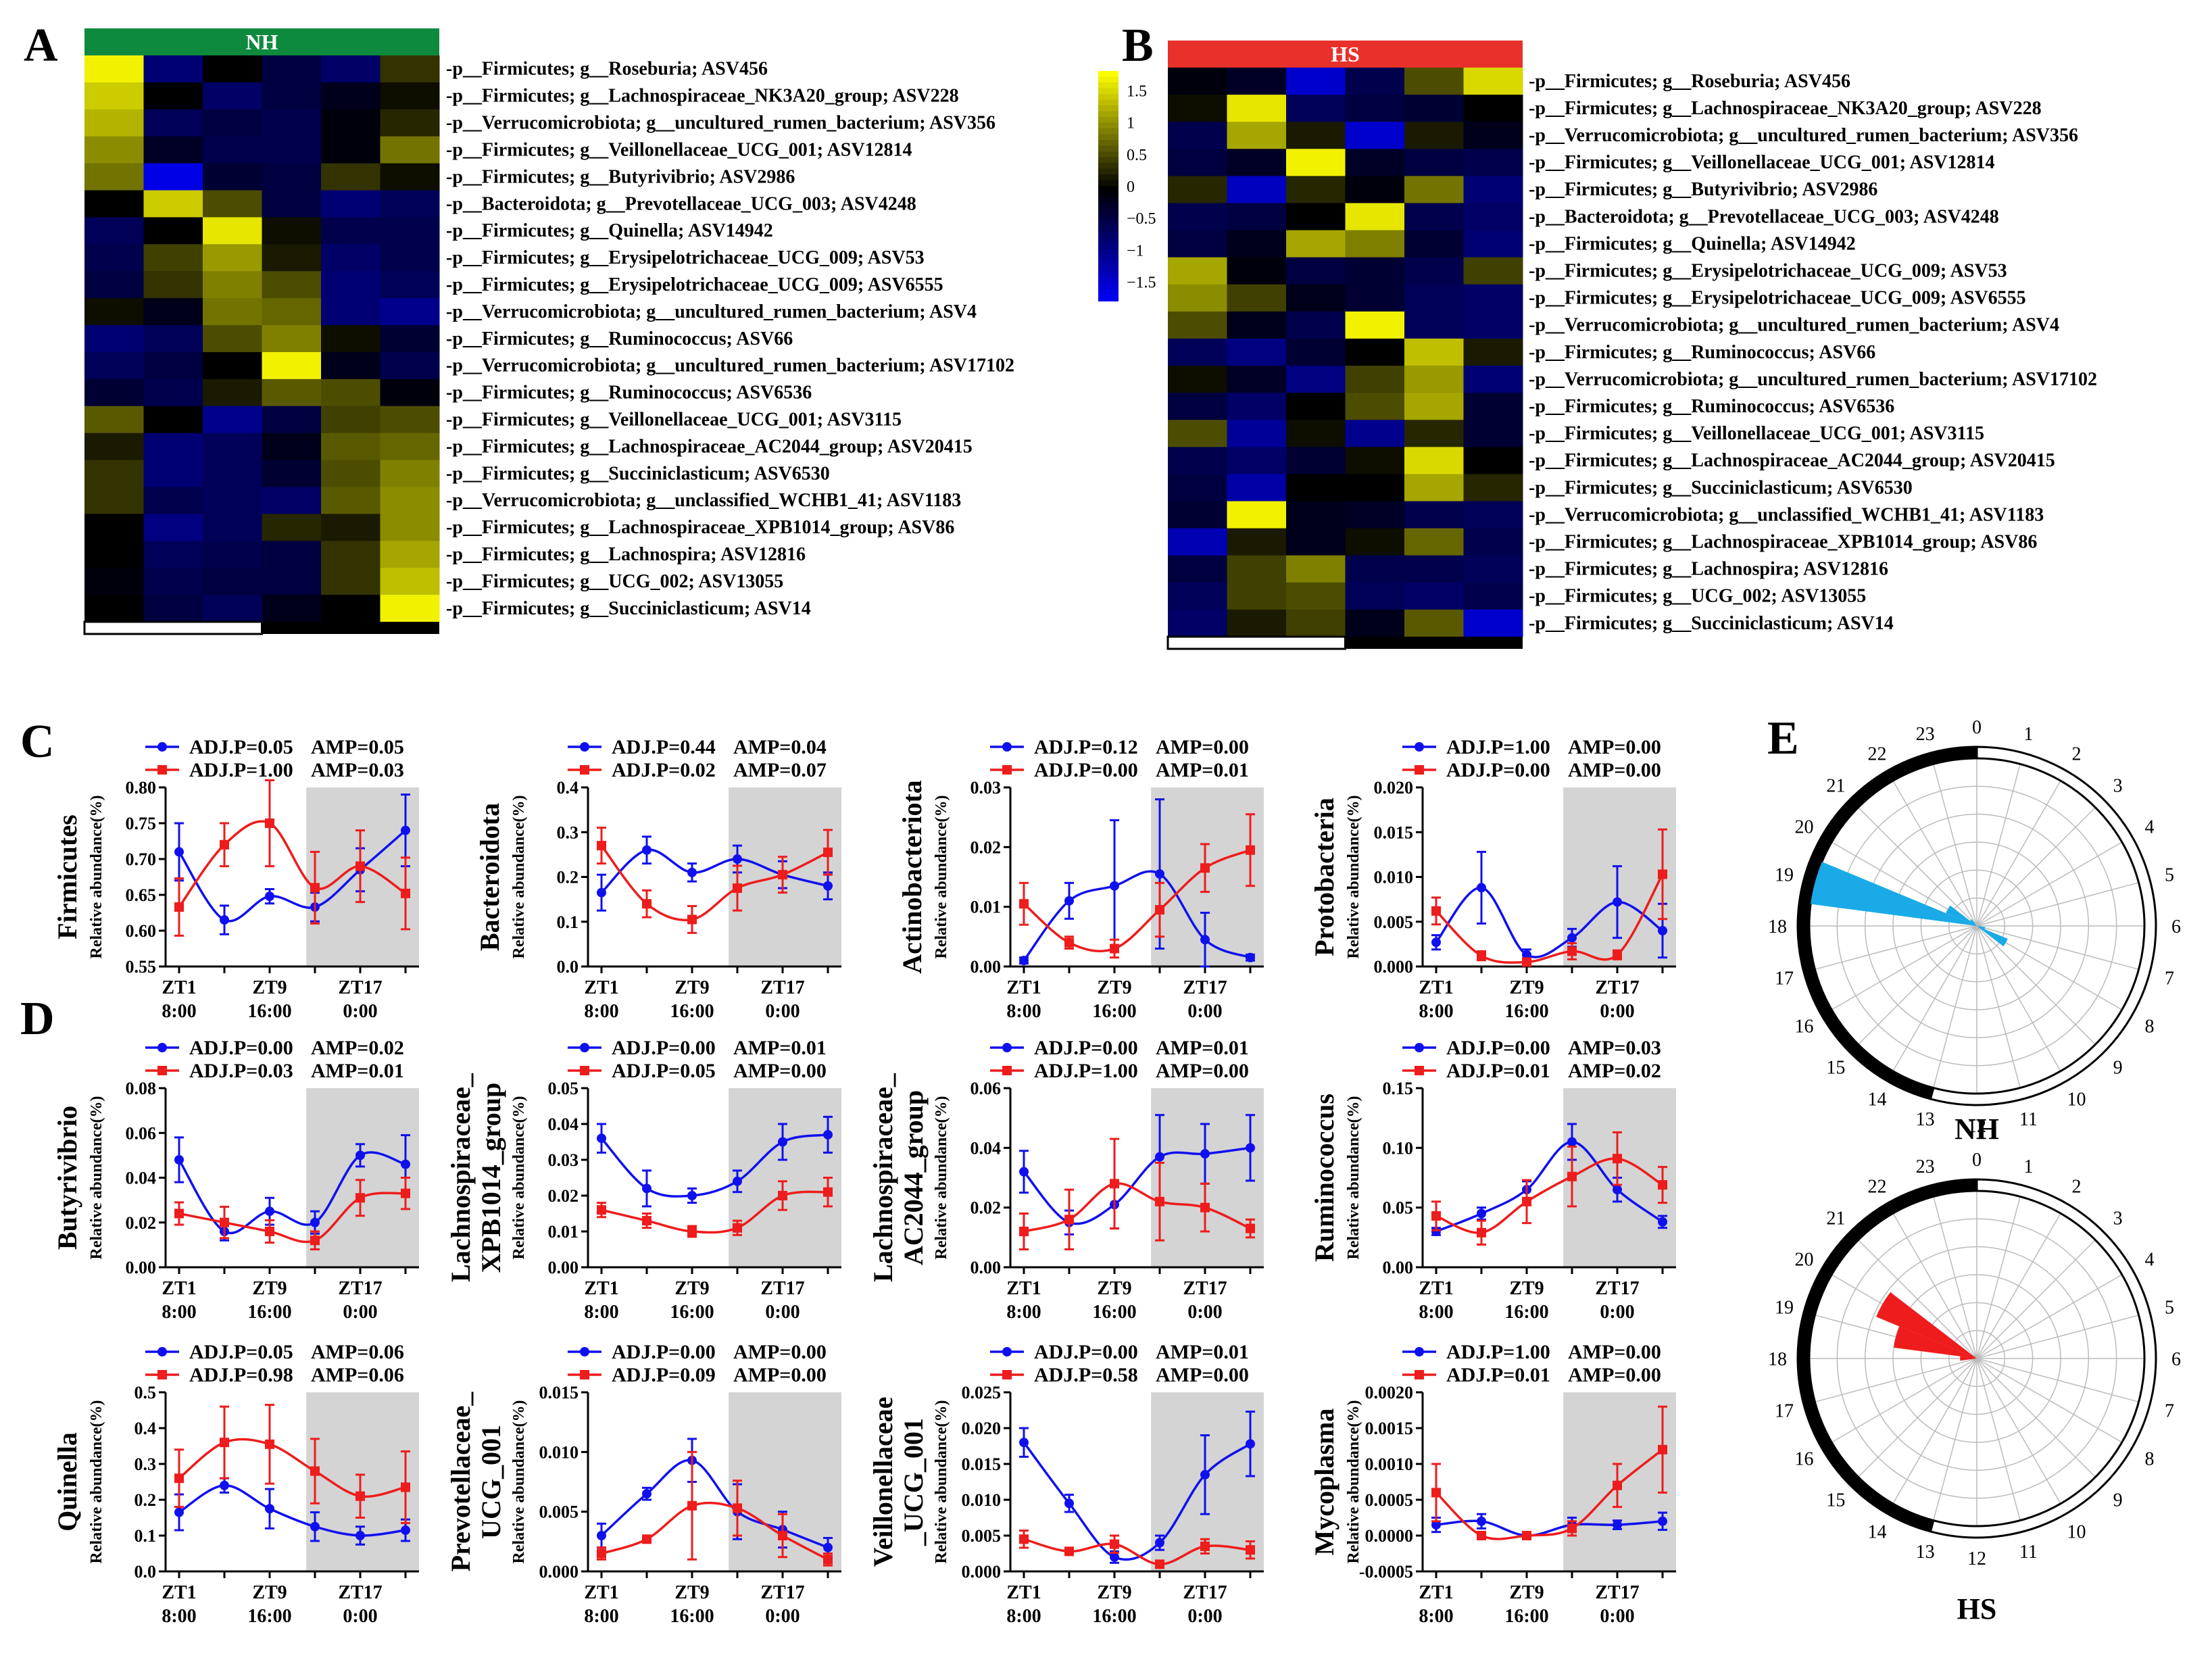 This screenshot has height=1664, width=2212. What do you see at coordinates (1398, 1267) in the screenshot?
I see `y-tick-label: 0.00` at bounding box center [1398, 1267].